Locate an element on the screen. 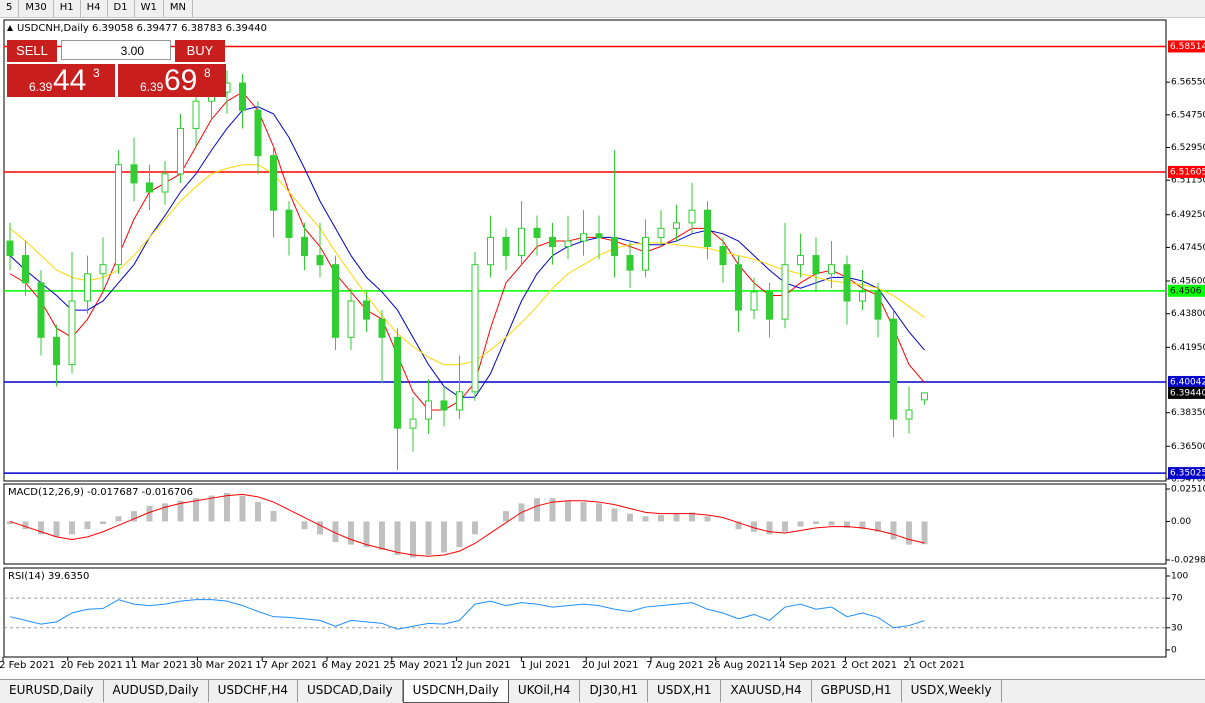  x-tick-label: 20 Feb 2021 is located at coordinates (92, 665).